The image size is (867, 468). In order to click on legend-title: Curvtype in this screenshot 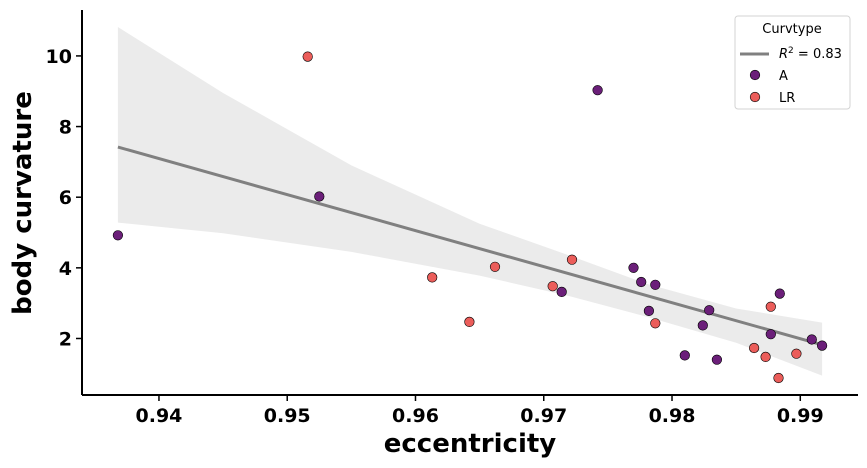, I will do `click(791, 29)`.